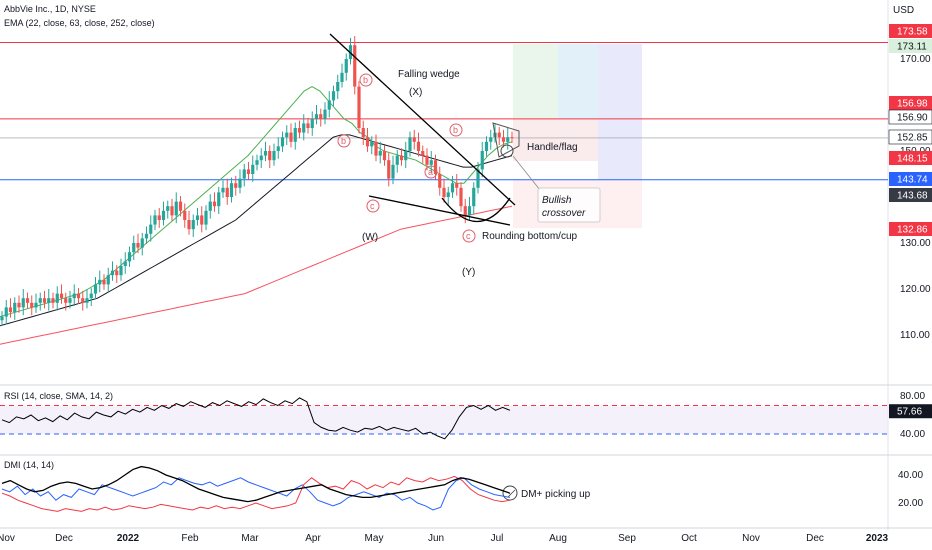 Image resolution: width=932 pixels, height=550 pixels. What do you see at coordinates (256, 275) in the screenshot?
I see `ema252-line` at bounding box center [256, 275].